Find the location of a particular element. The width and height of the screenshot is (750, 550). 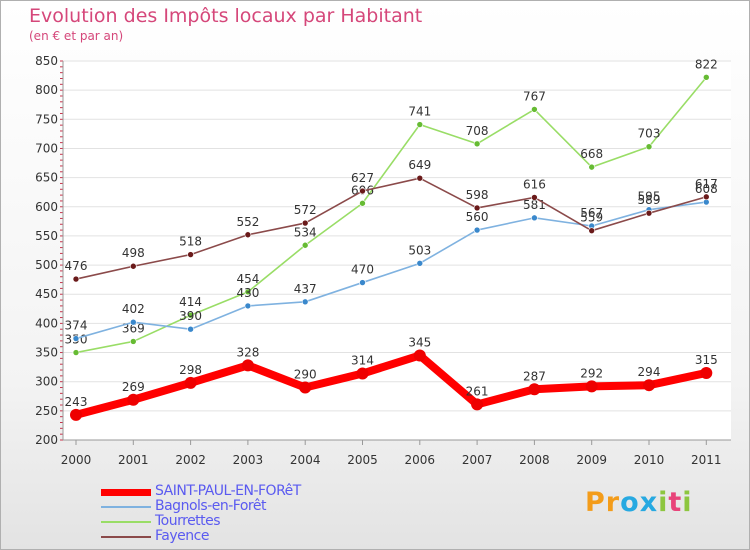

data-label: 414 is located at coordinates (190, 302).